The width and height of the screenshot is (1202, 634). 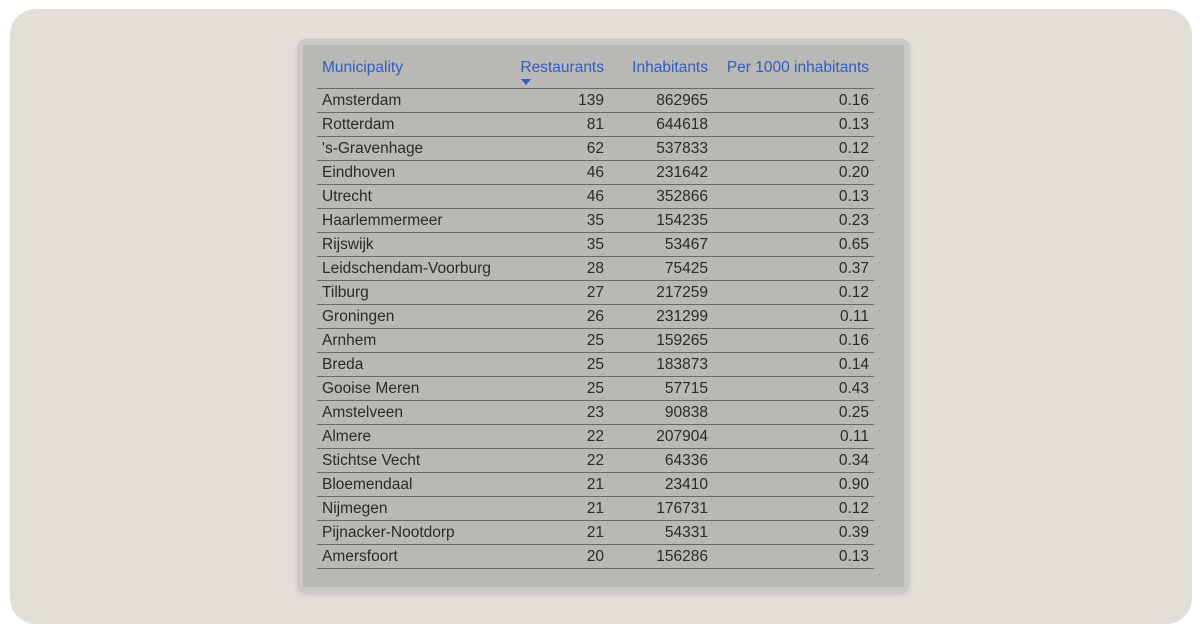 What do you see at coordinates (358, 316) in the screenshot?
I see `cell-municipality: Groningen` at bounding box center [358, 316].